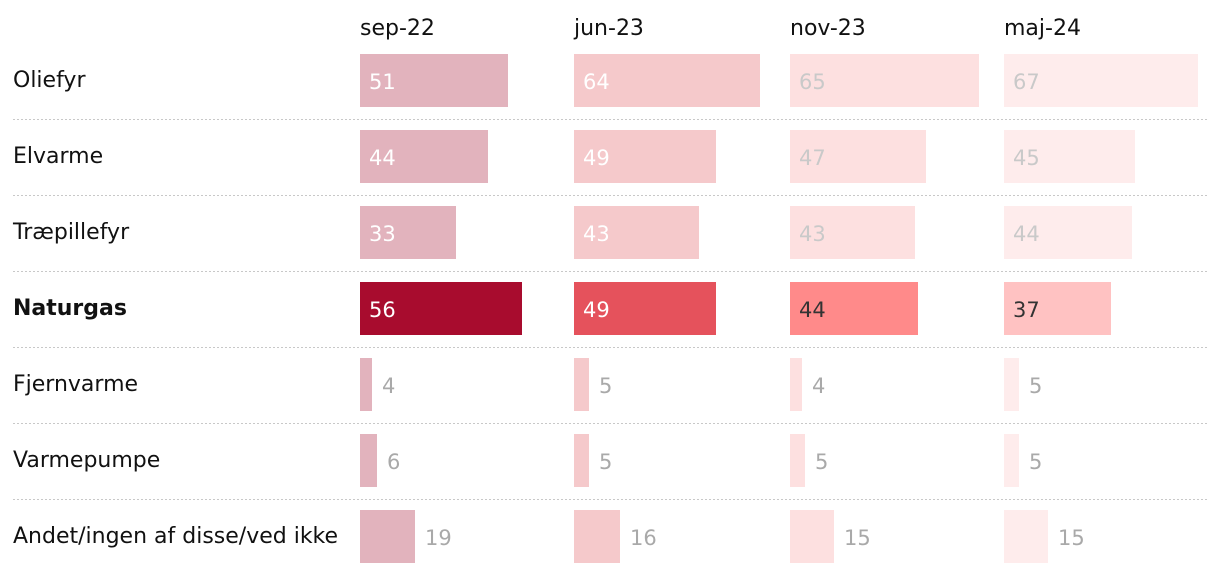 Image resolution: width=1220 pixels, height=574 pixels. Describe the element at coordinates (382, 234) in the screenshot. I see `value-label-traepillefyr-sep-22: 33` at that location.